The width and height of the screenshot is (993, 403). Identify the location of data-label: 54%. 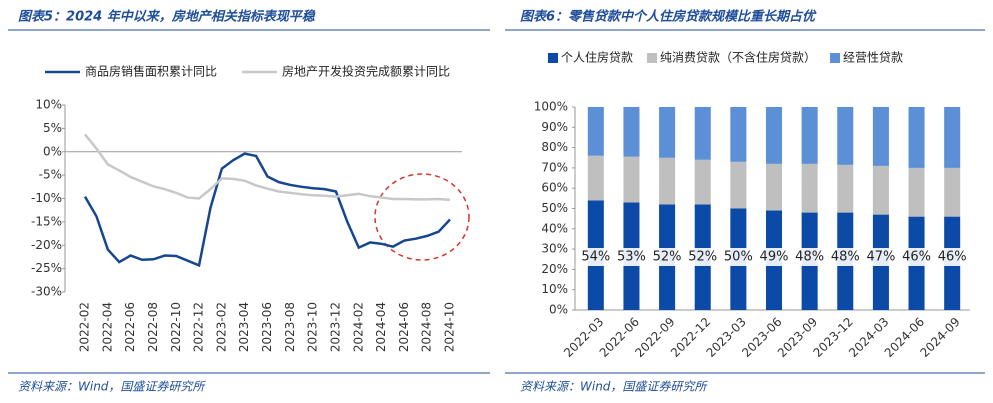
(595, 257).